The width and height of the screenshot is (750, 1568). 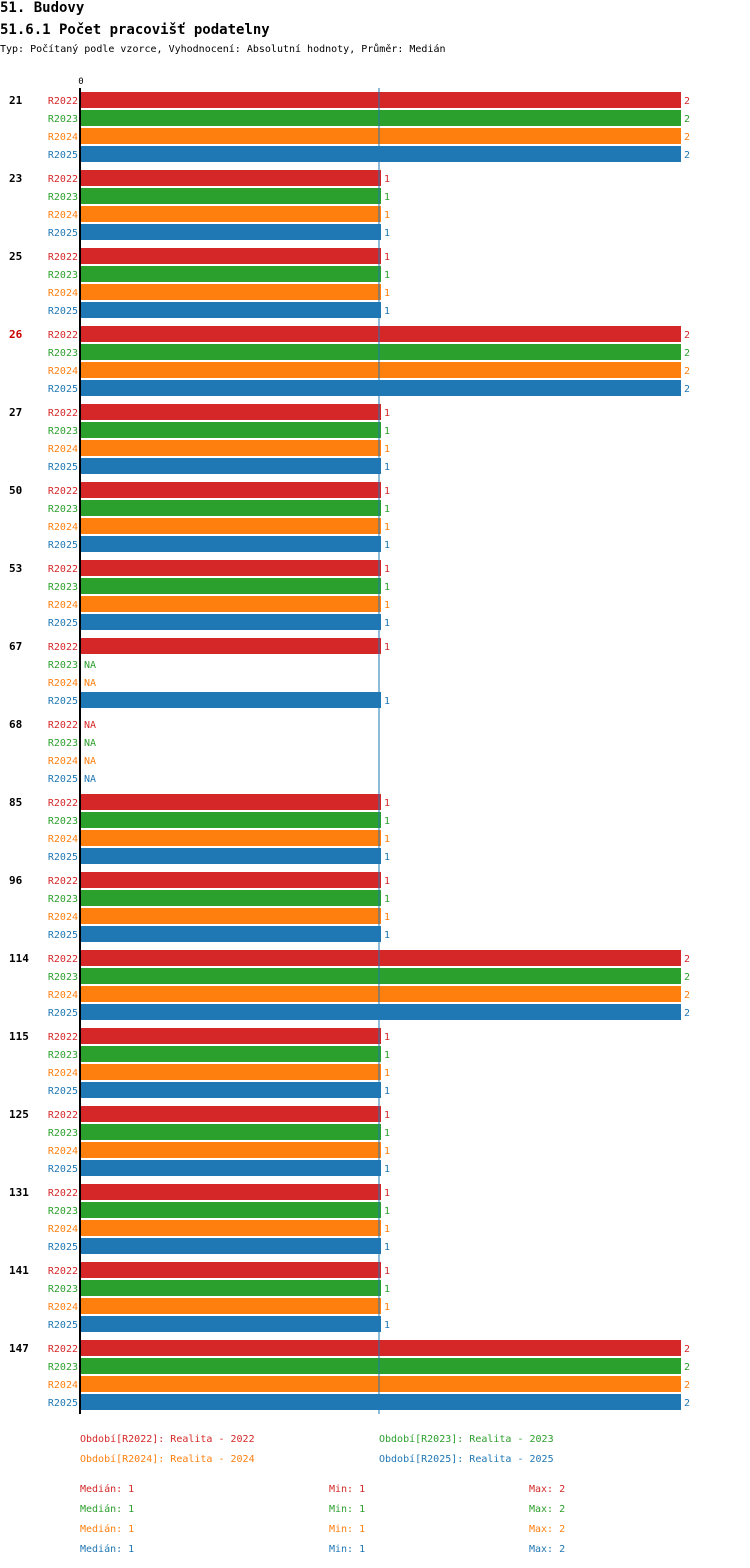 What do you see at coordinates (231, 466) in the screenshot?
I see `bar-27-R2025` at bounding box center [231, 466].